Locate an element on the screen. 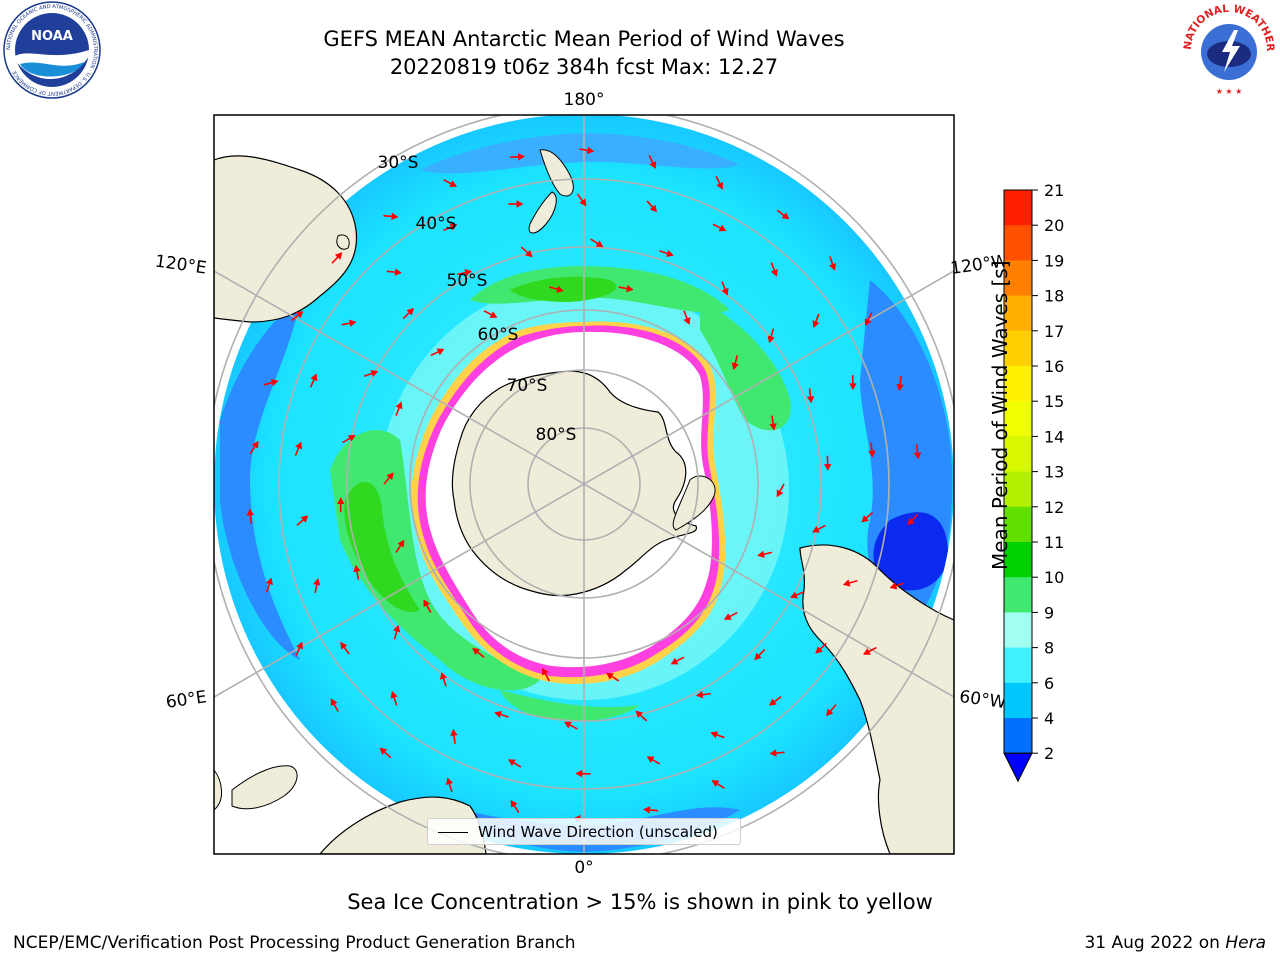 The height and width of the screenshot is (960, 1280). colorbar-tick-label: 10 is located at coordinates (1054, 577).